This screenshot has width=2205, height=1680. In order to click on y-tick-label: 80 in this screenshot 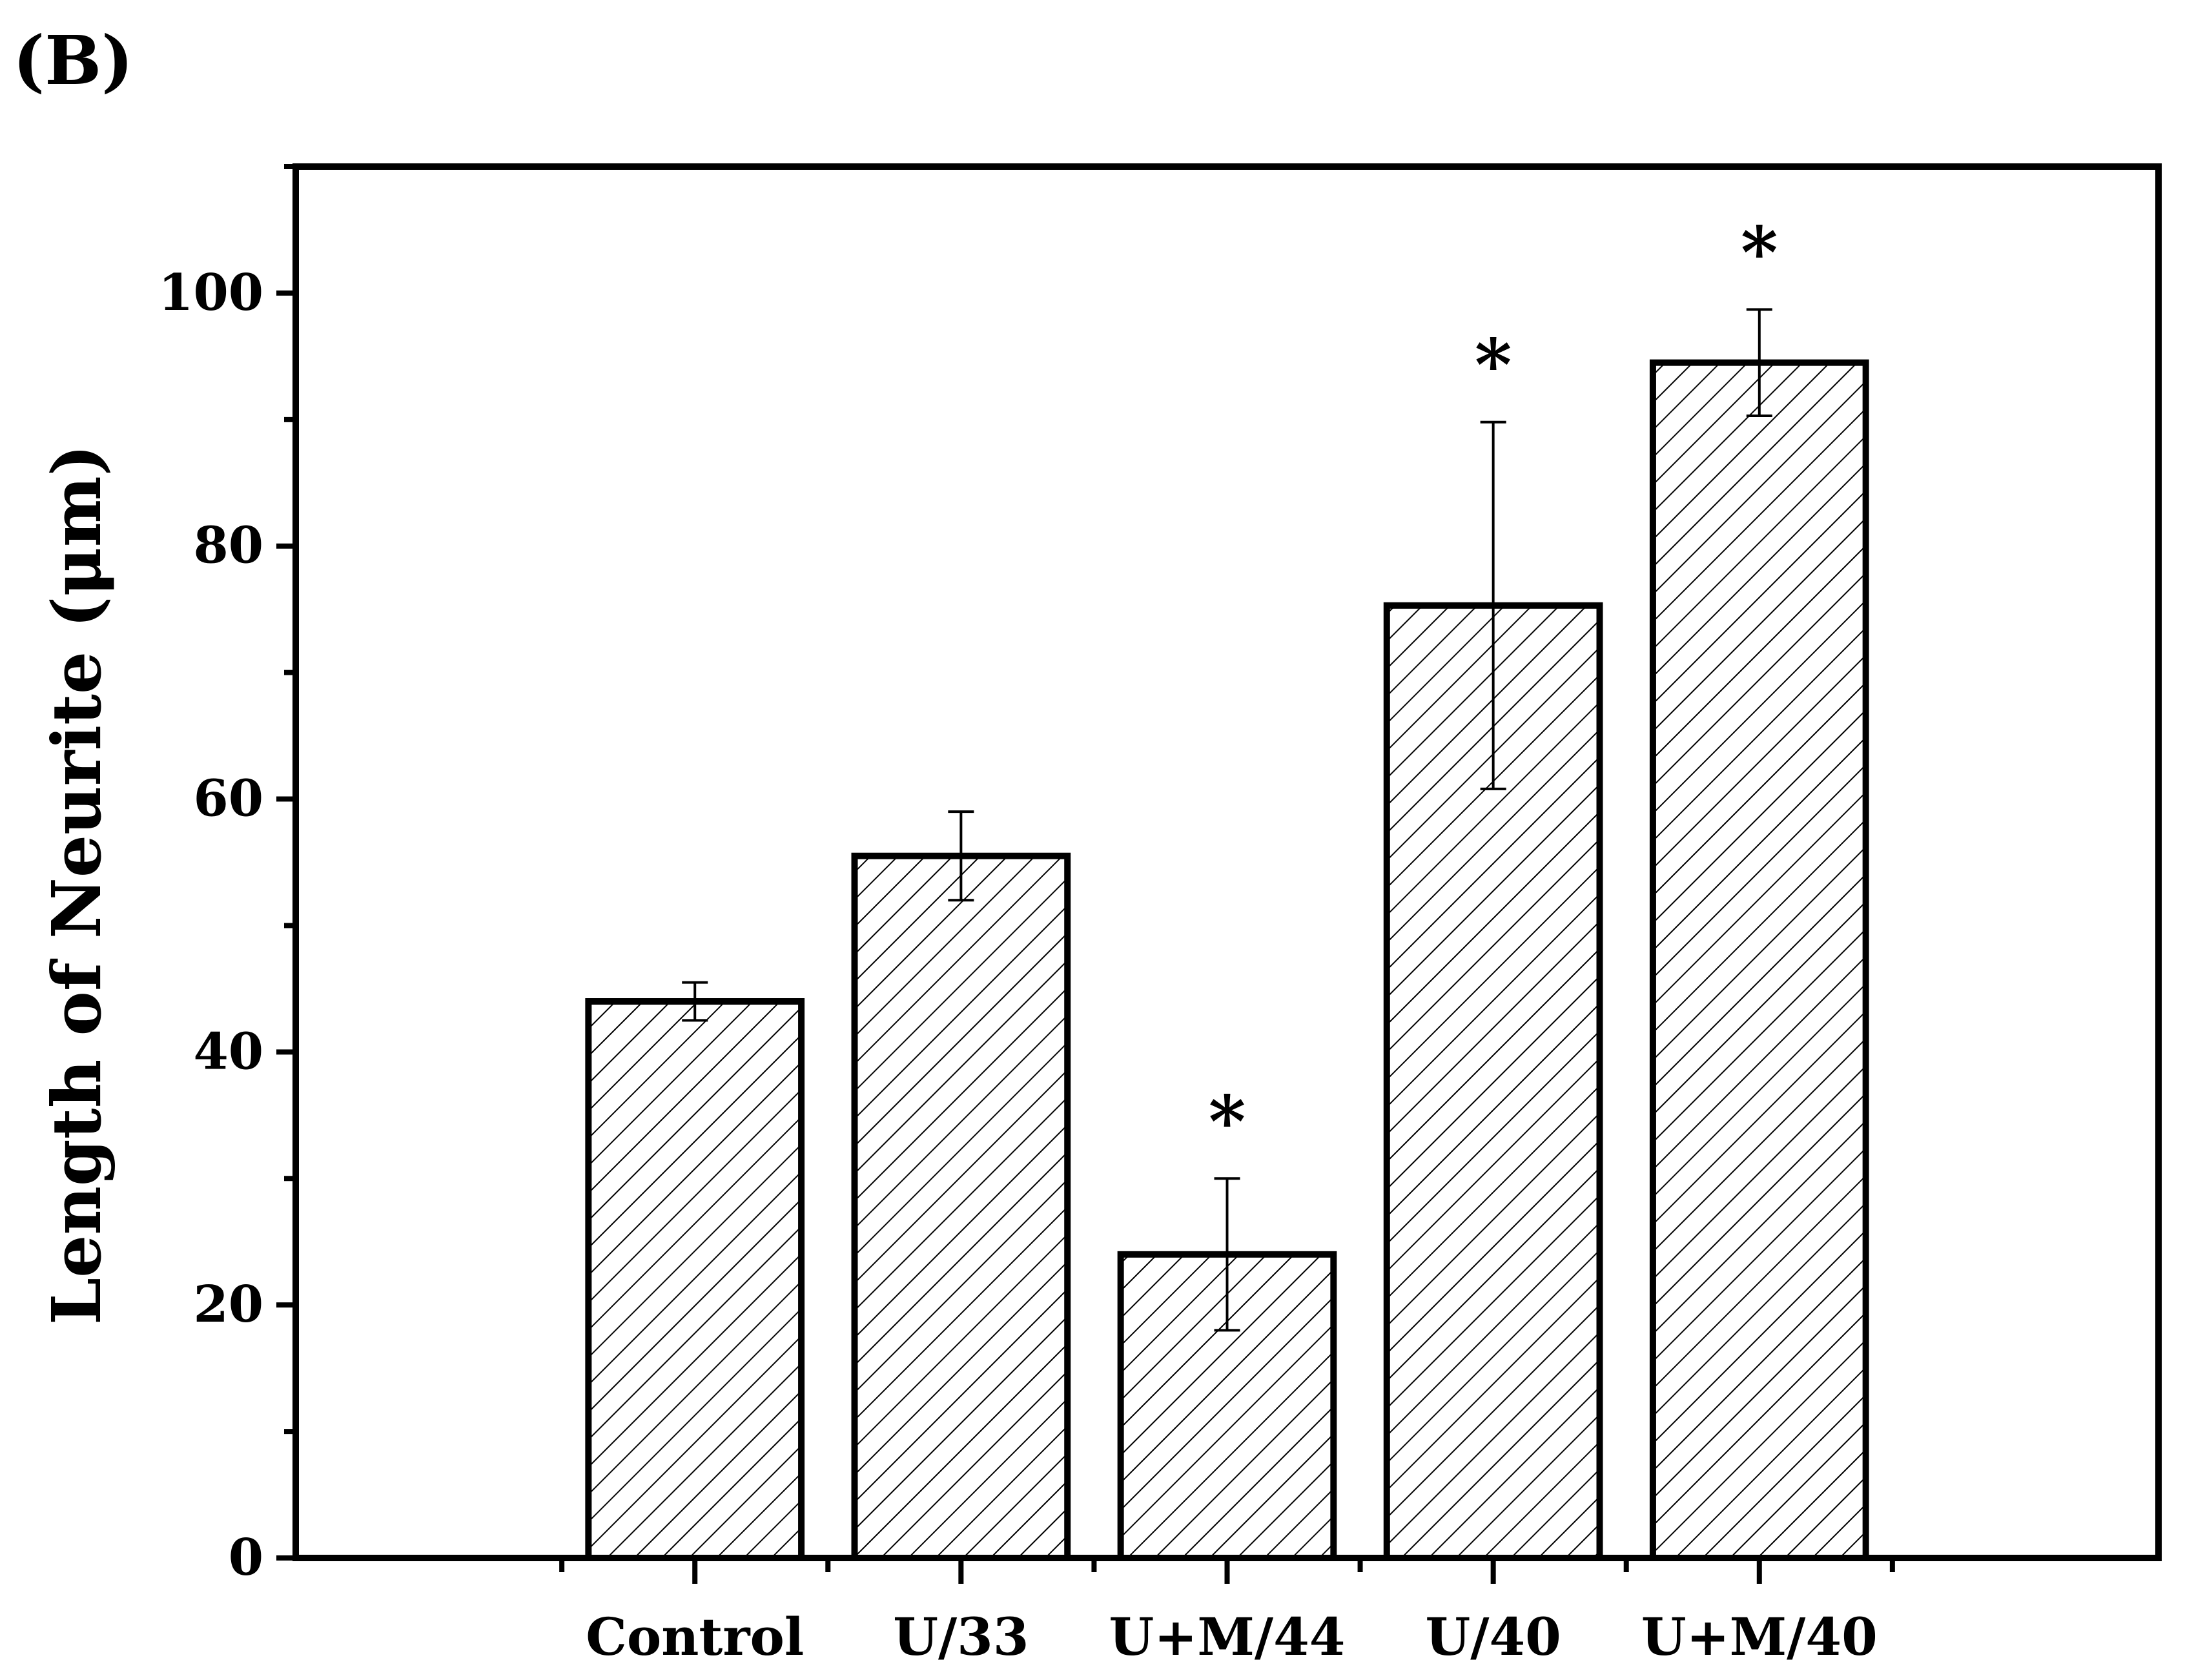, I will do `click(228, 546)`.